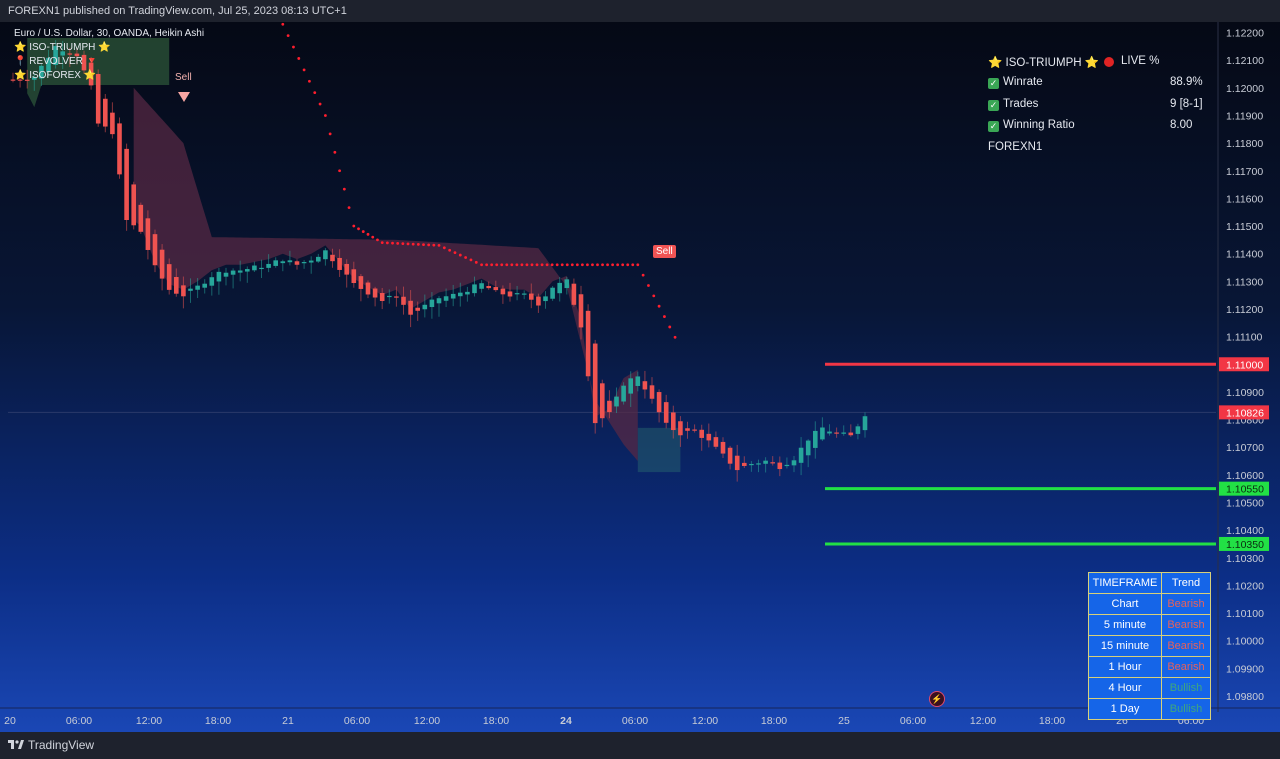 The width and height of the screenshot is (1280, 759). Describe the element at coordinates (1125, 667) in the screenshot. I see `timeframe-cell: 1 Hour` at that location.